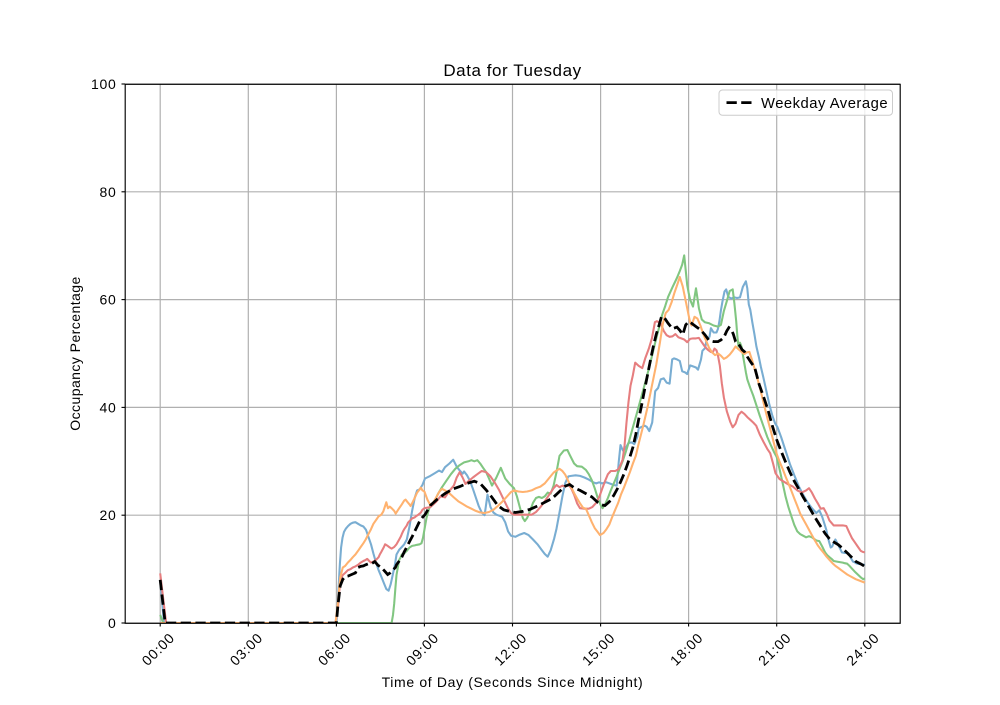  Describe the element at coordinates (108, 300) in the screenshot. I see `svg-text: 60` at that location.